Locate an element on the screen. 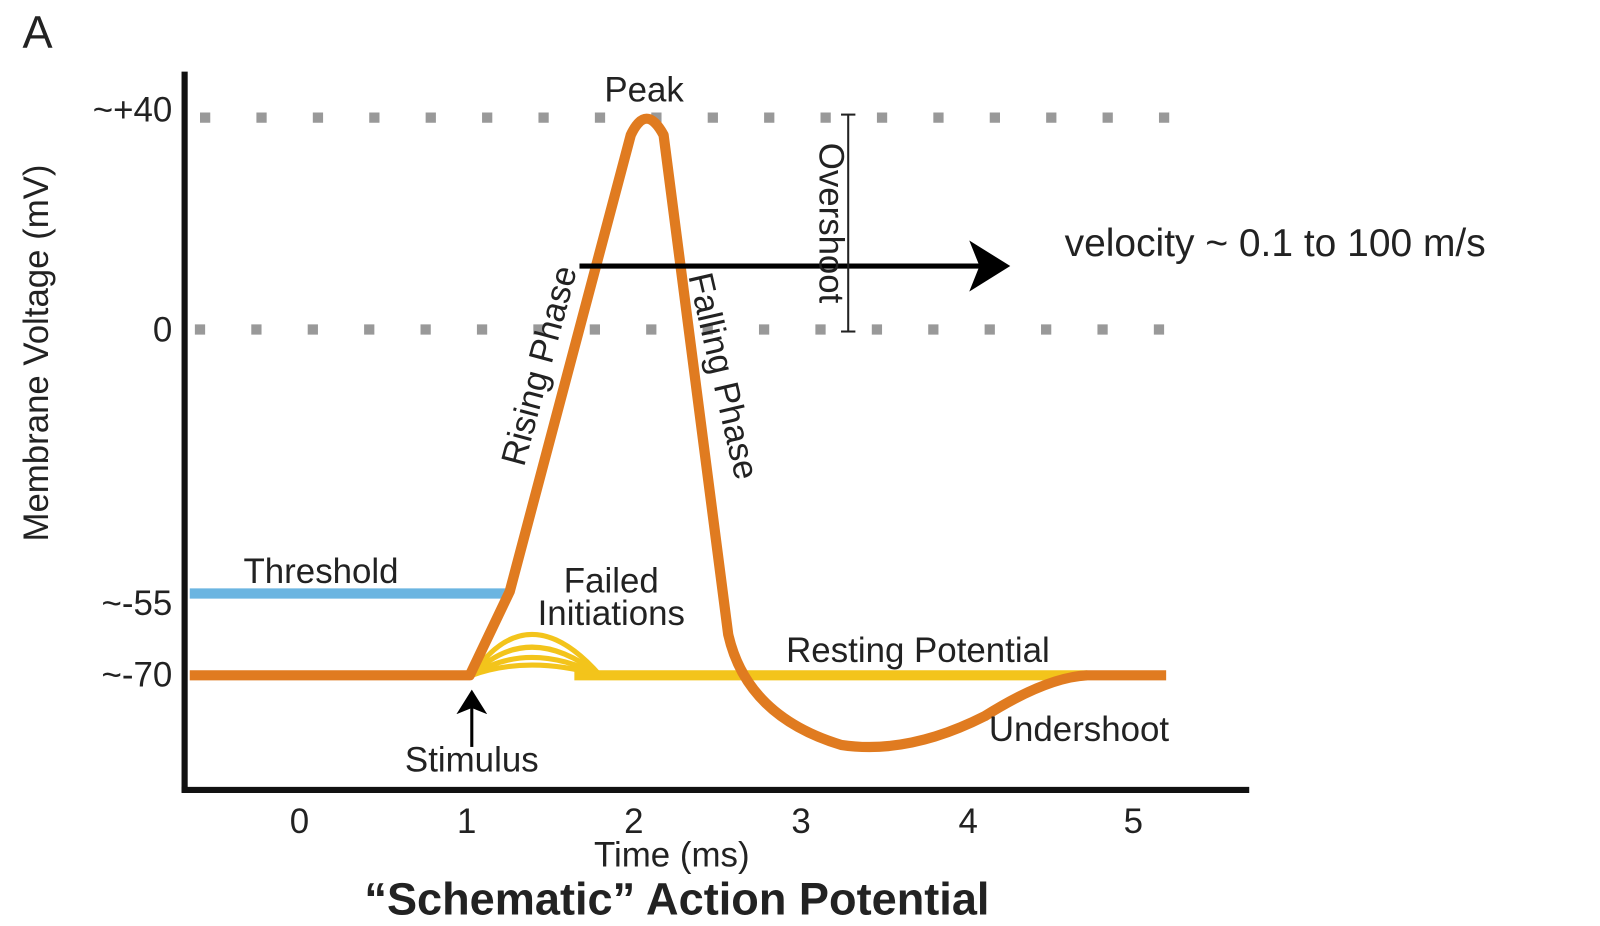 The height and width of the screenshot is (926, 1600). undershoot-label: Undershoot is located at coordinates (1079, 729).